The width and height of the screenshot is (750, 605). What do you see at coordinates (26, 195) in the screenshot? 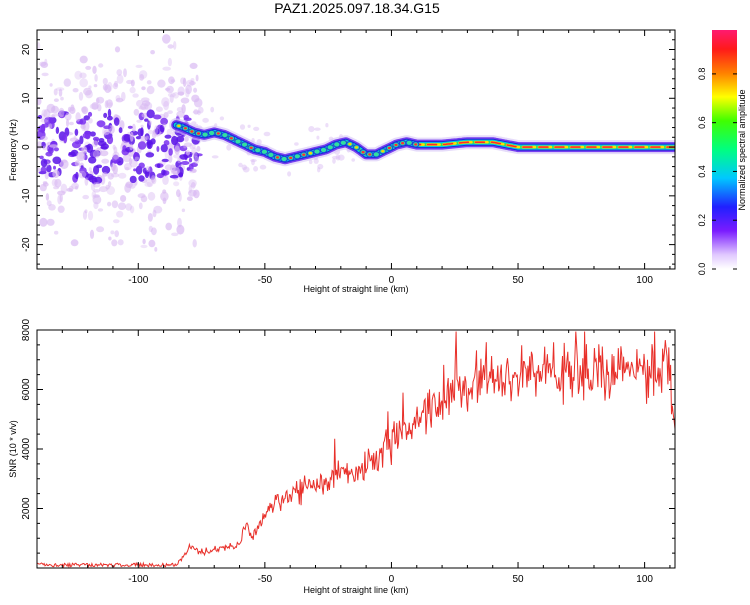
I see `spectrogram-y-tick-label: -10` at bounding box center [26, 195].